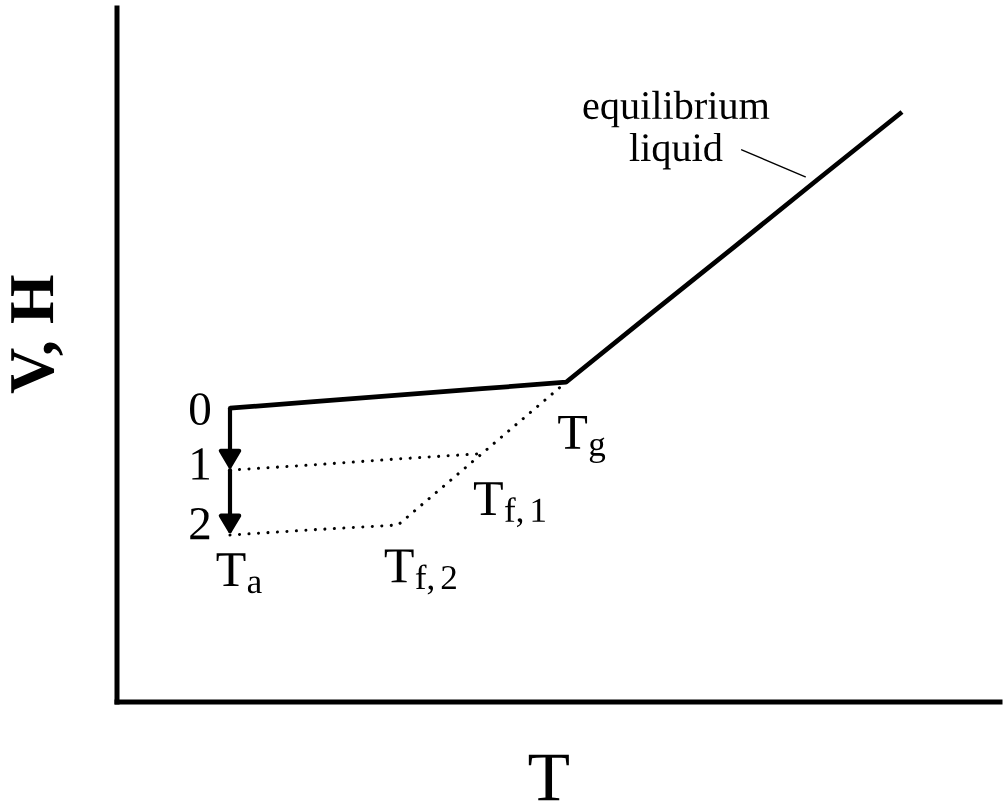  What do you see at coordinates (200, 523) in the screenshot?
I see `annotation: 2` at bounding box center [200, 523].